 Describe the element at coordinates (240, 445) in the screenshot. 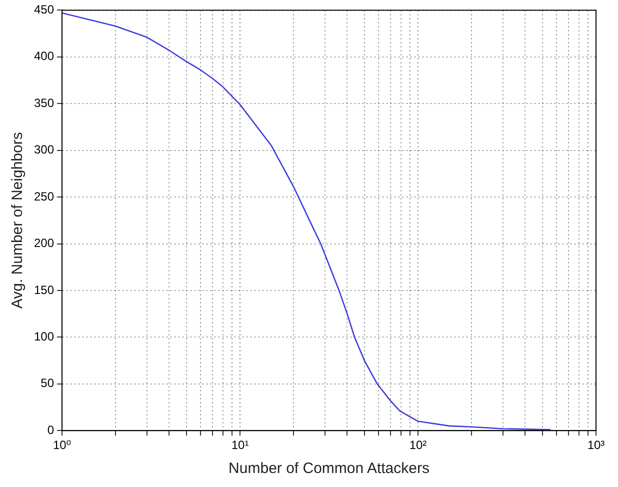

I see `x-tick-label: 10¹` at that location.